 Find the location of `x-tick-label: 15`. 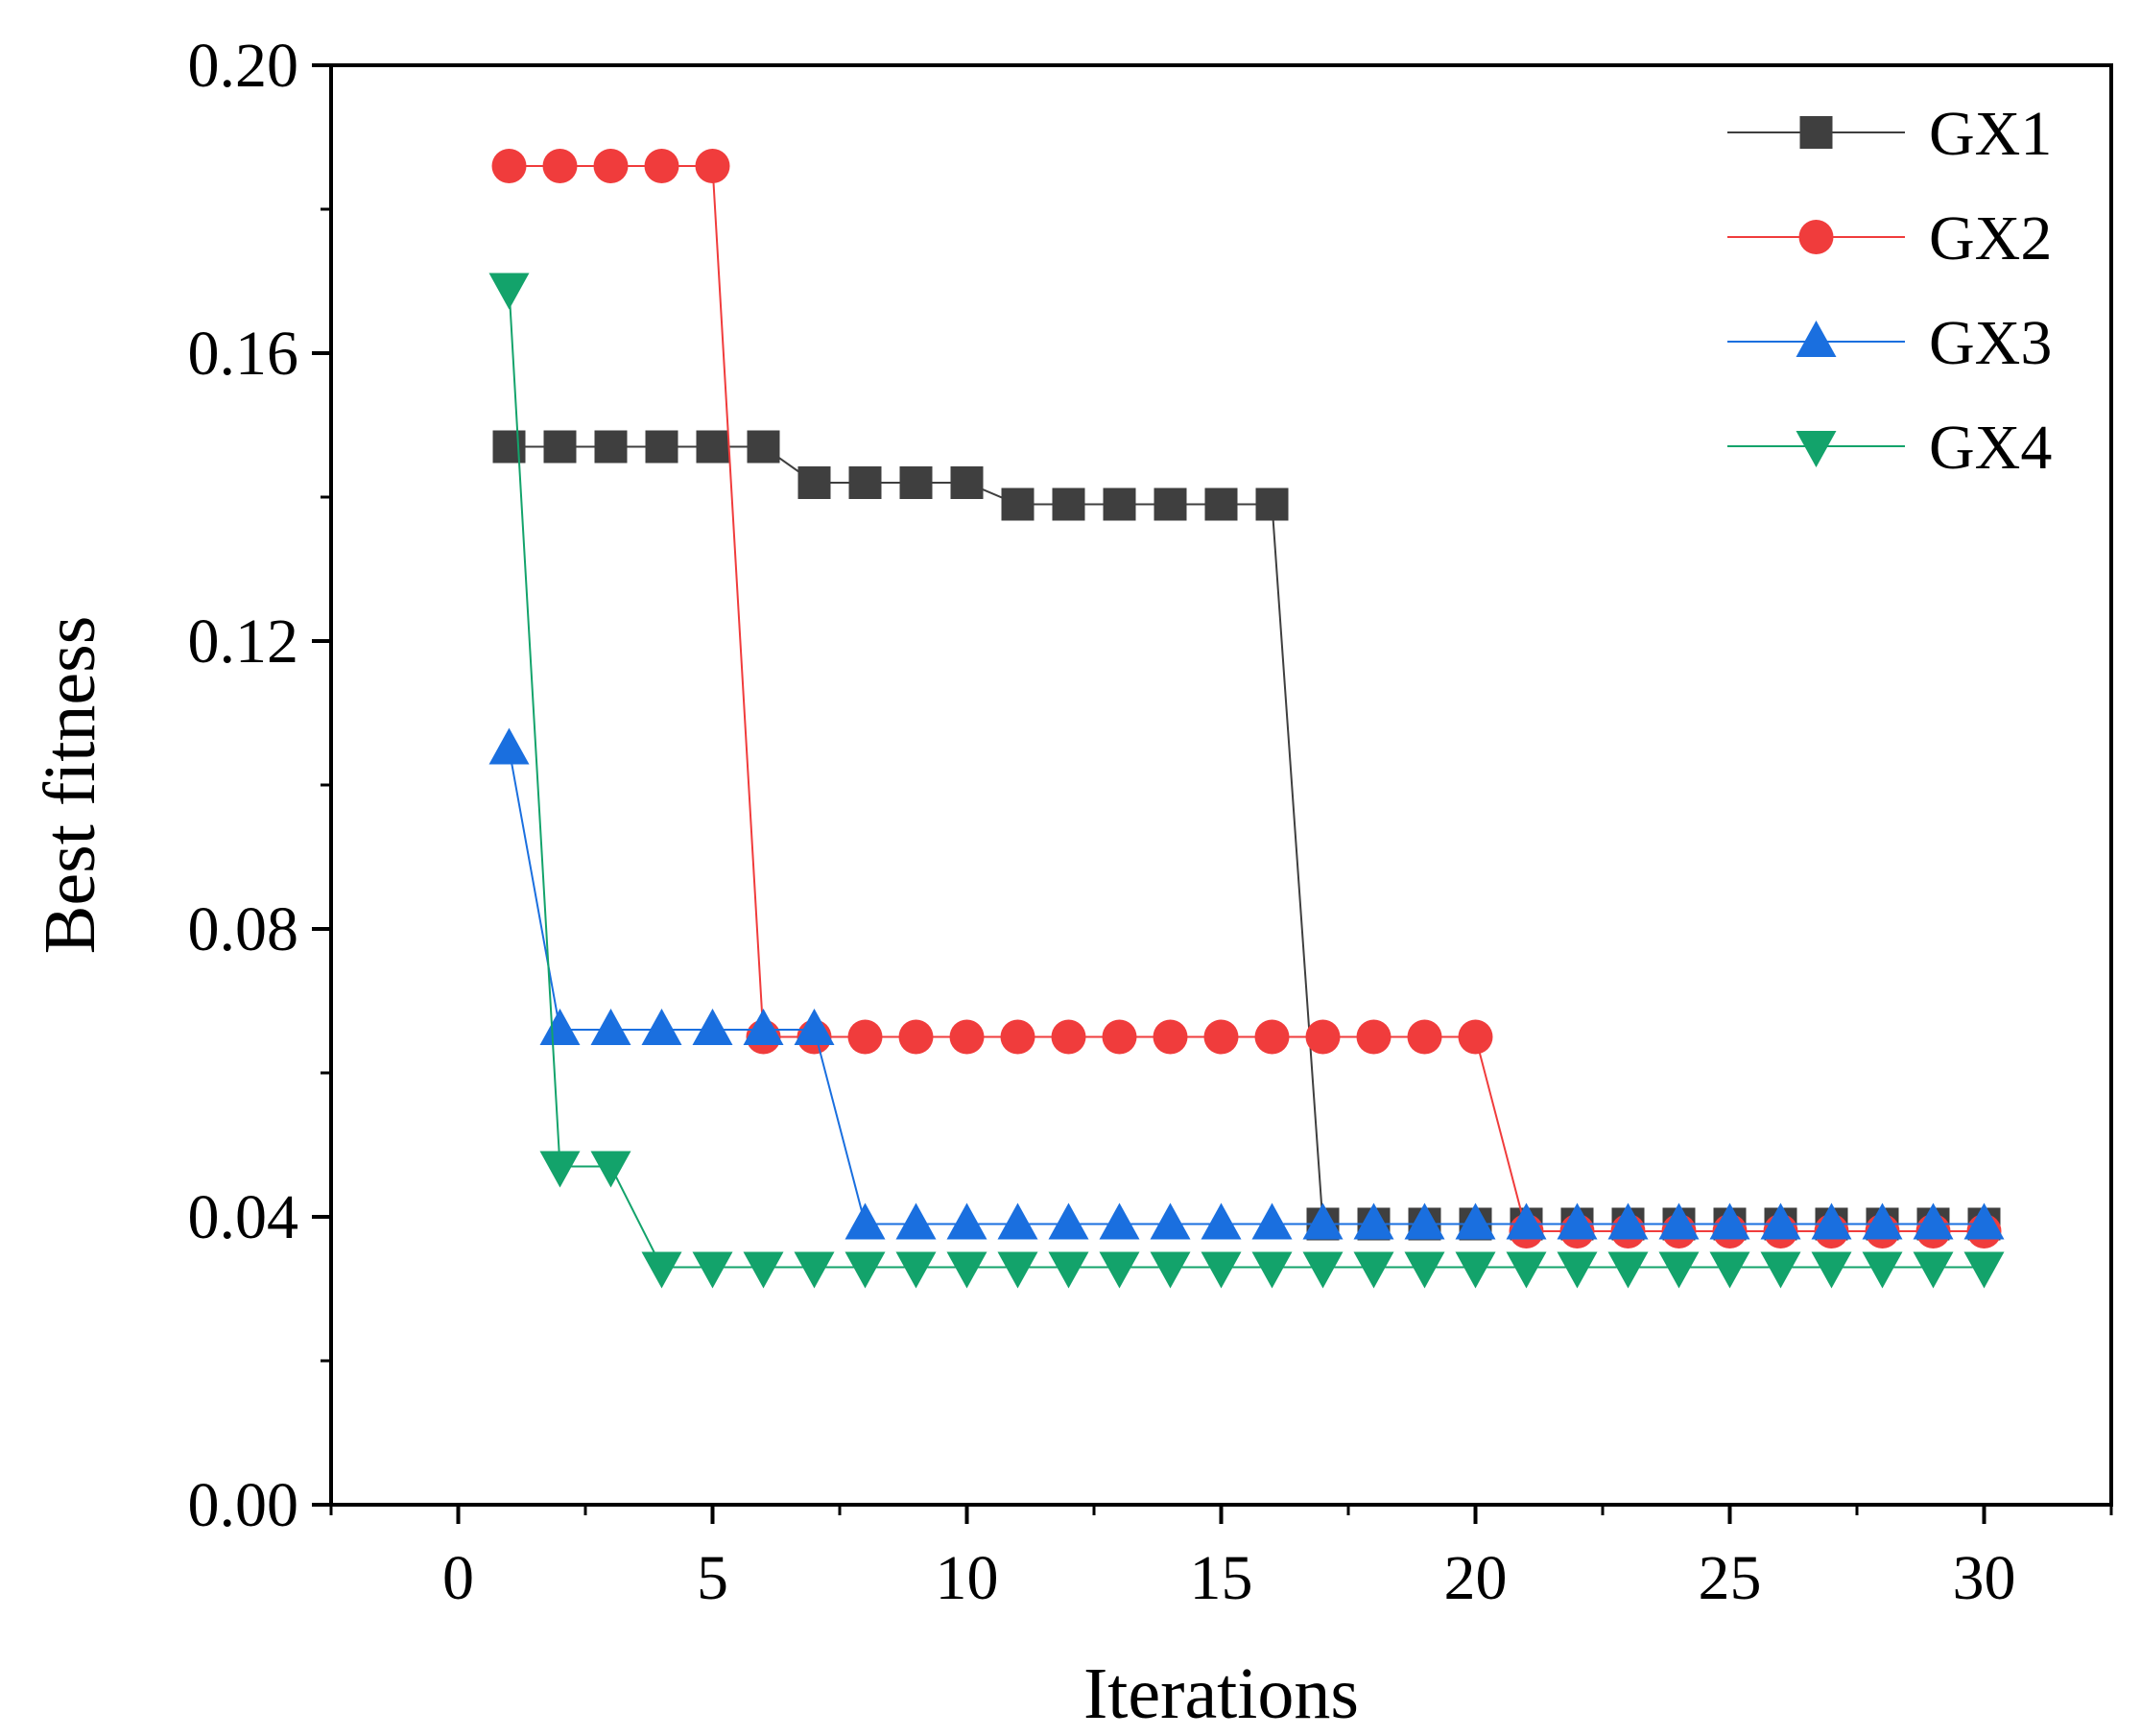

x-tick-label: 15 is located at coordinates (1221, 1578).